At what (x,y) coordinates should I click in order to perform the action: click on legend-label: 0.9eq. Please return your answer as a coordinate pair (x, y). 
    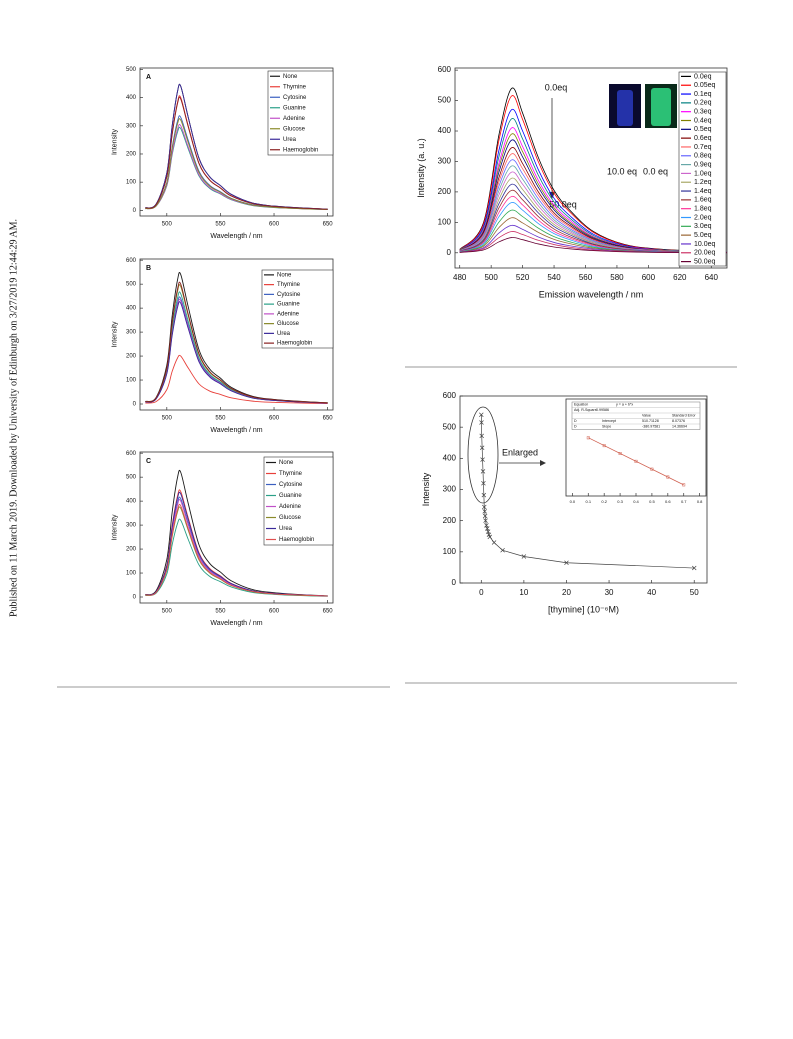
    Looking at the image, I should click on (703, 164).